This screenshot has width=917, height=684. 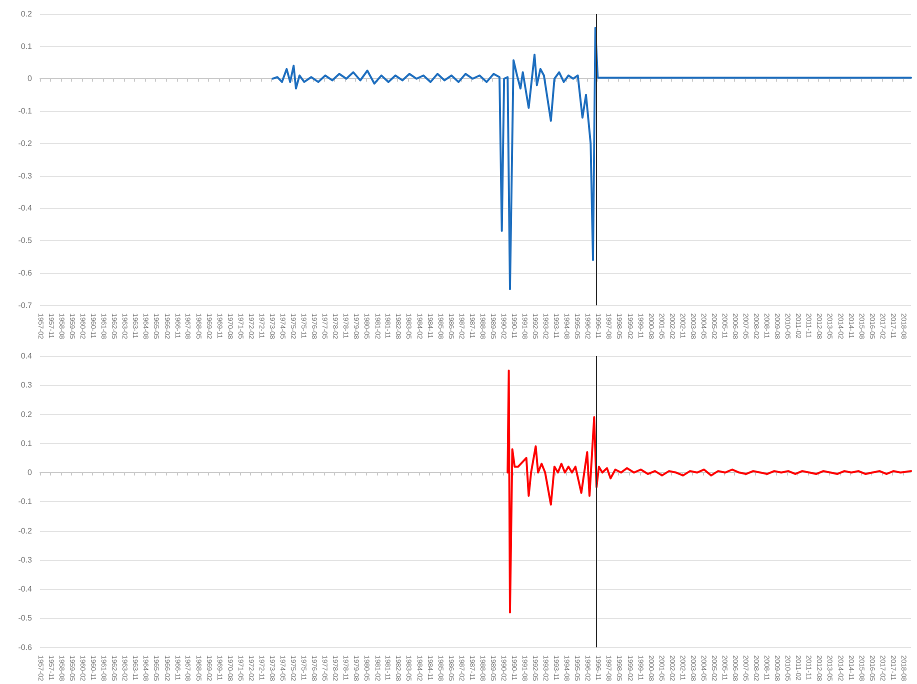 I want to click on y-tick-label: -0.7, so click(x=25, y=305).